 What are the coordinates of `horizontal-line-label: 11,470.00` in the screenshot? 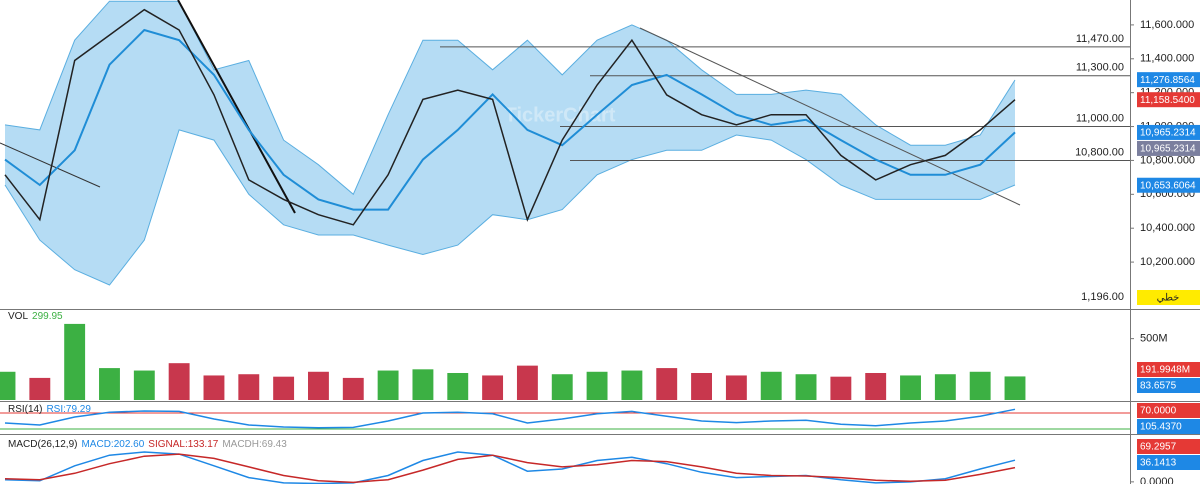 It's located at (1100, 39).